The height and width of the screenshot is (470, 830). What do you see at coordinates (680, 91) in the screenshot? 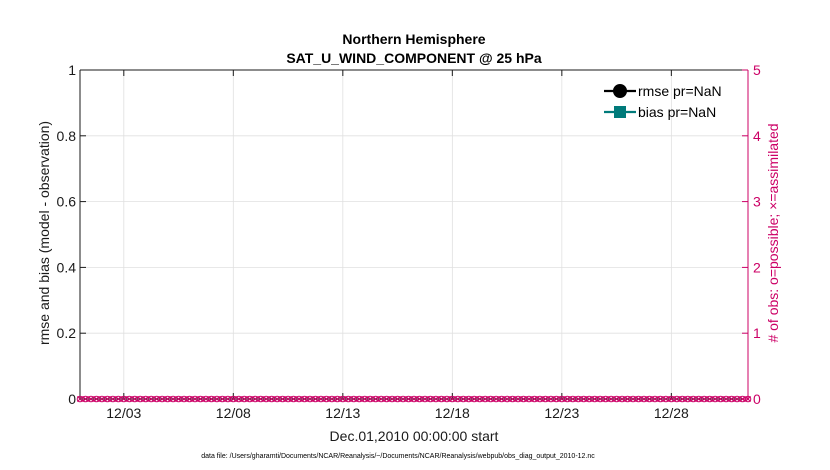
I see `legend-label-0: rmse pr=NaN` at bounding box center [680, 91].